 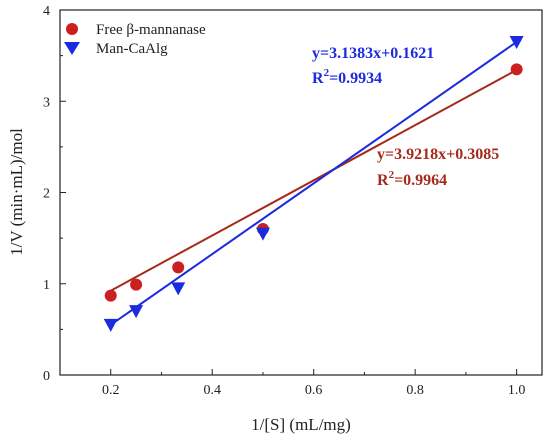 I want to click on x-axis-title: 1/[S] (mL/mg), so click(x=301, y=424).